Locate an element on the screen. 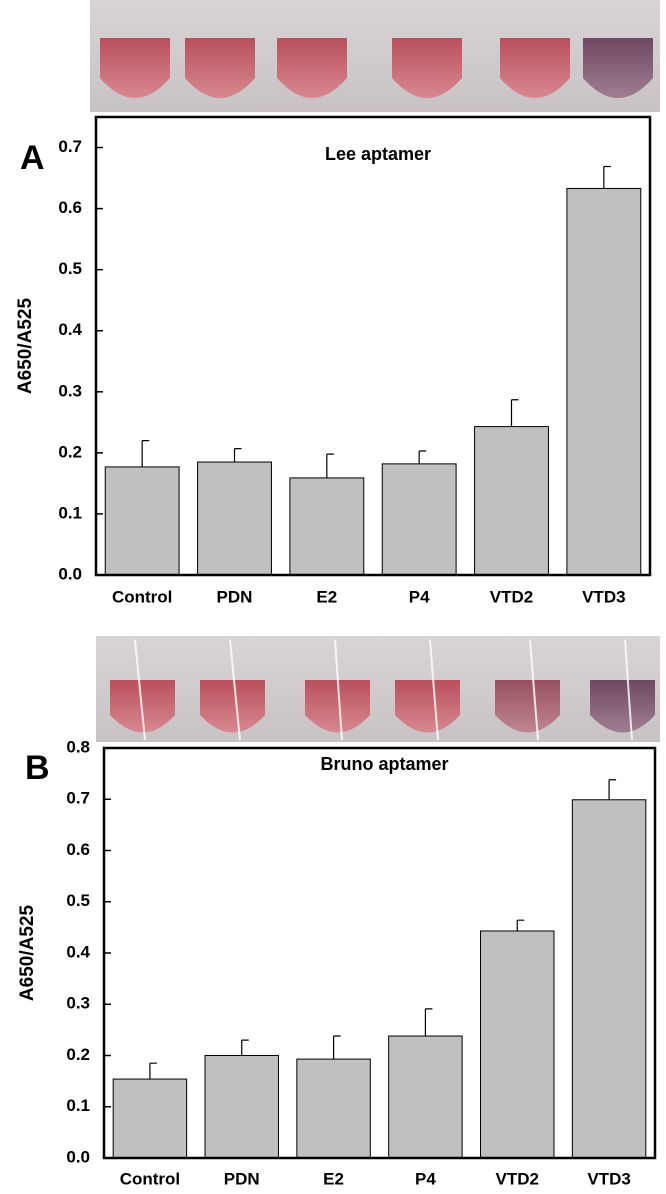  chart-title: Lee aptamer is located at coordinates (378, 154).